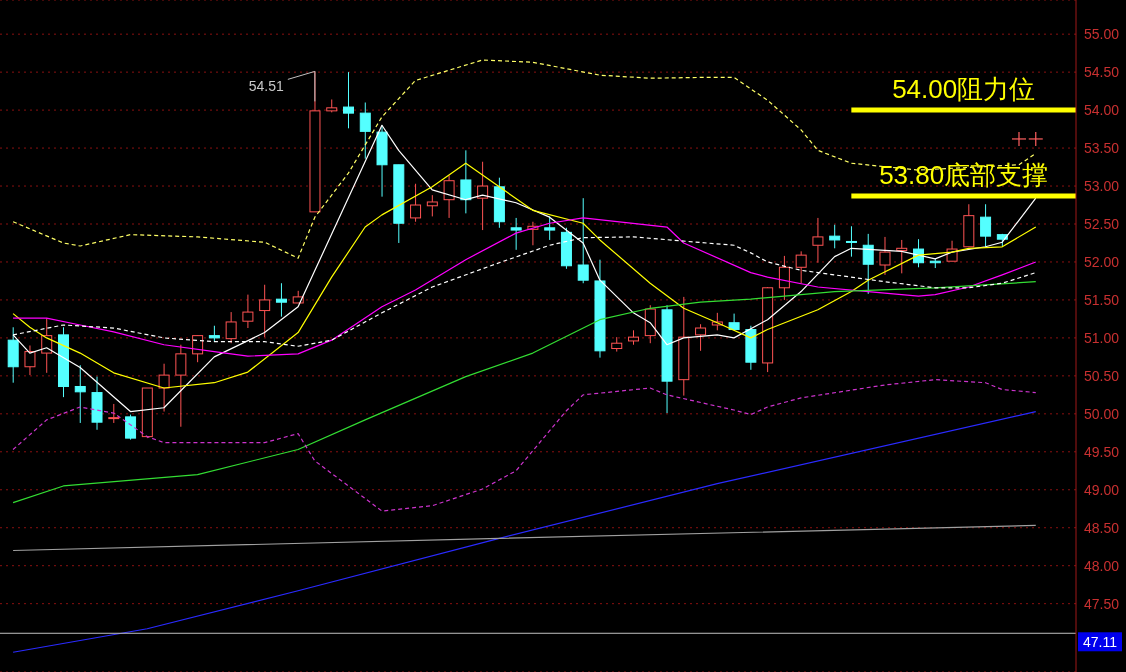 The height and width of the screenshot is (672, 1126). Describe the element at coordinates (1102, 527) in the screenshot. I see `y-tick-label: 48.50` at that location.